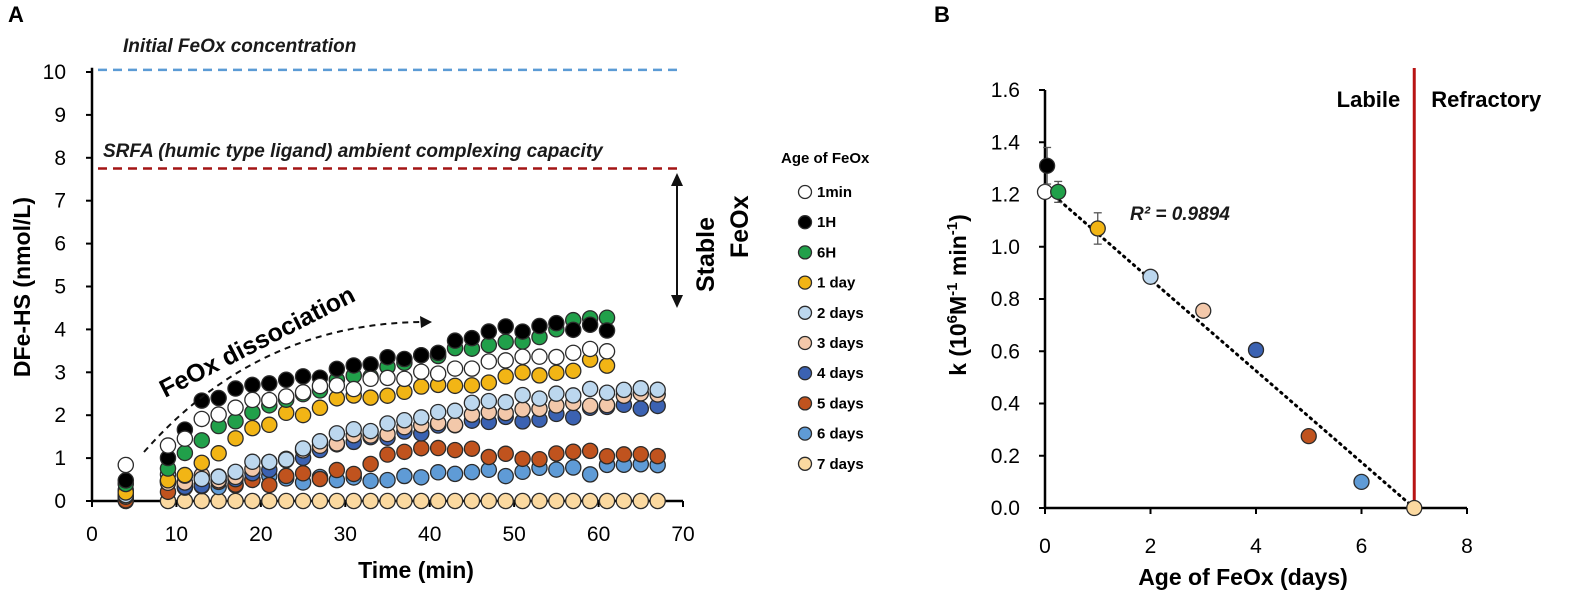 Image resolution: width=1593 pixels, height=600 pixels. Describe the element at coordinates (740, 226) in the screenshot. I see `stable-feox-label: FeOx` at that location.